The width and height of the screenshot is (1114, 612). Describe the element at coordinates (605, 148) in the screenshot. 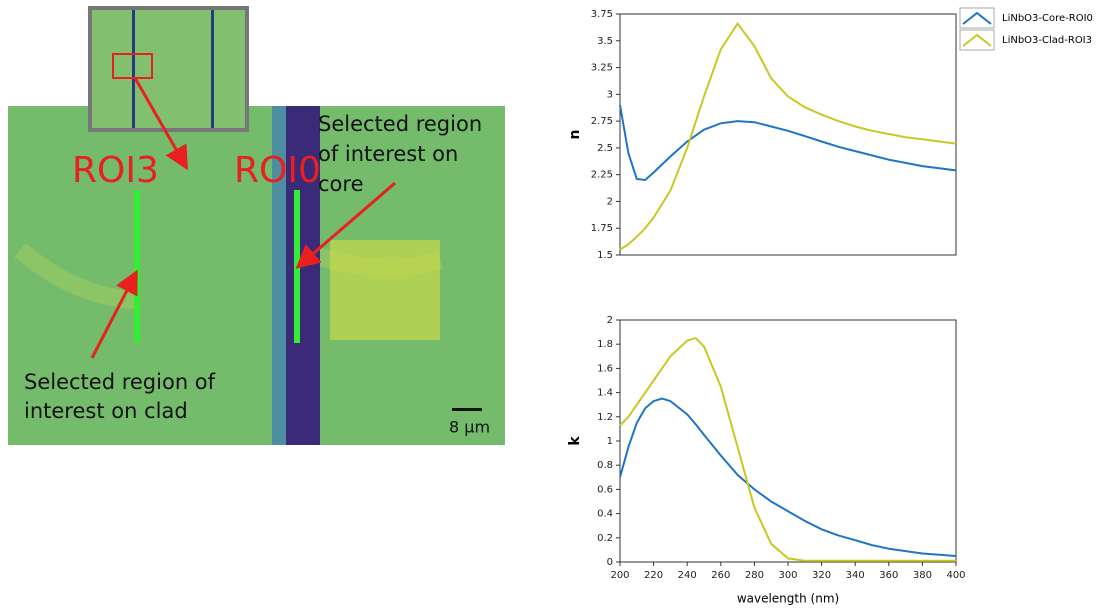

I see `y-tick-label: 2.5` at that location.